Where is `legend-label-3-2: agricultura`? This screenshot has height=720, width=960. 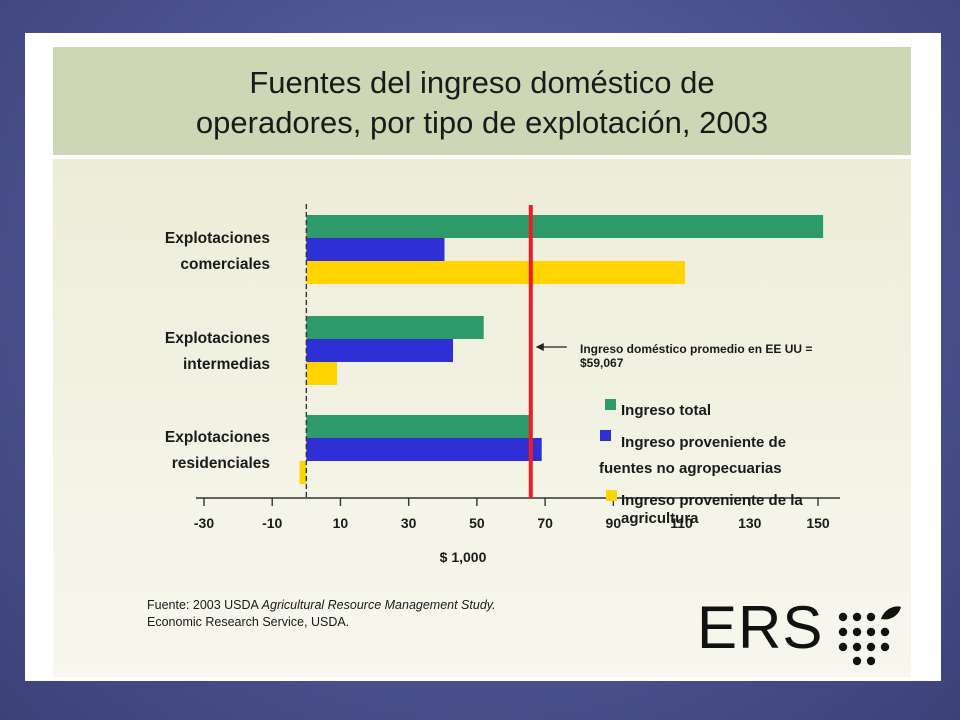 legend-label-3-2: agricultura is located at coordinates (660, 518).